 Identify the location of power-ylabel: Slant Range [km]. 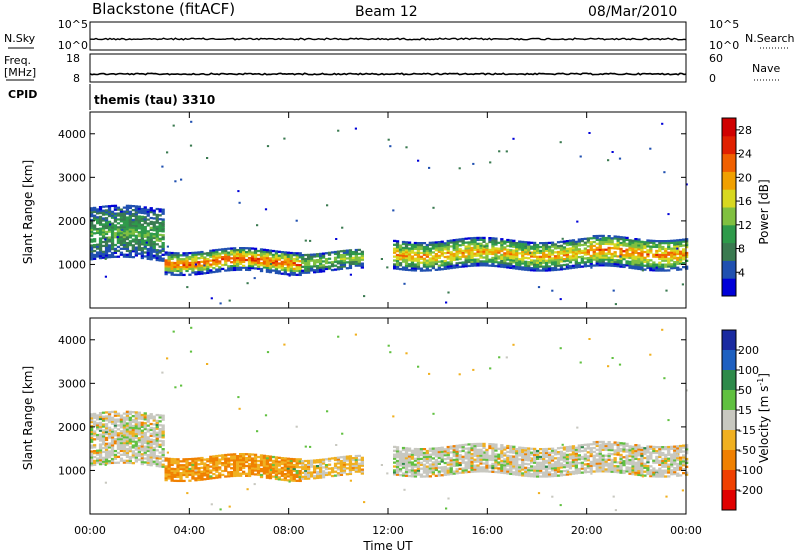
(28, 212).